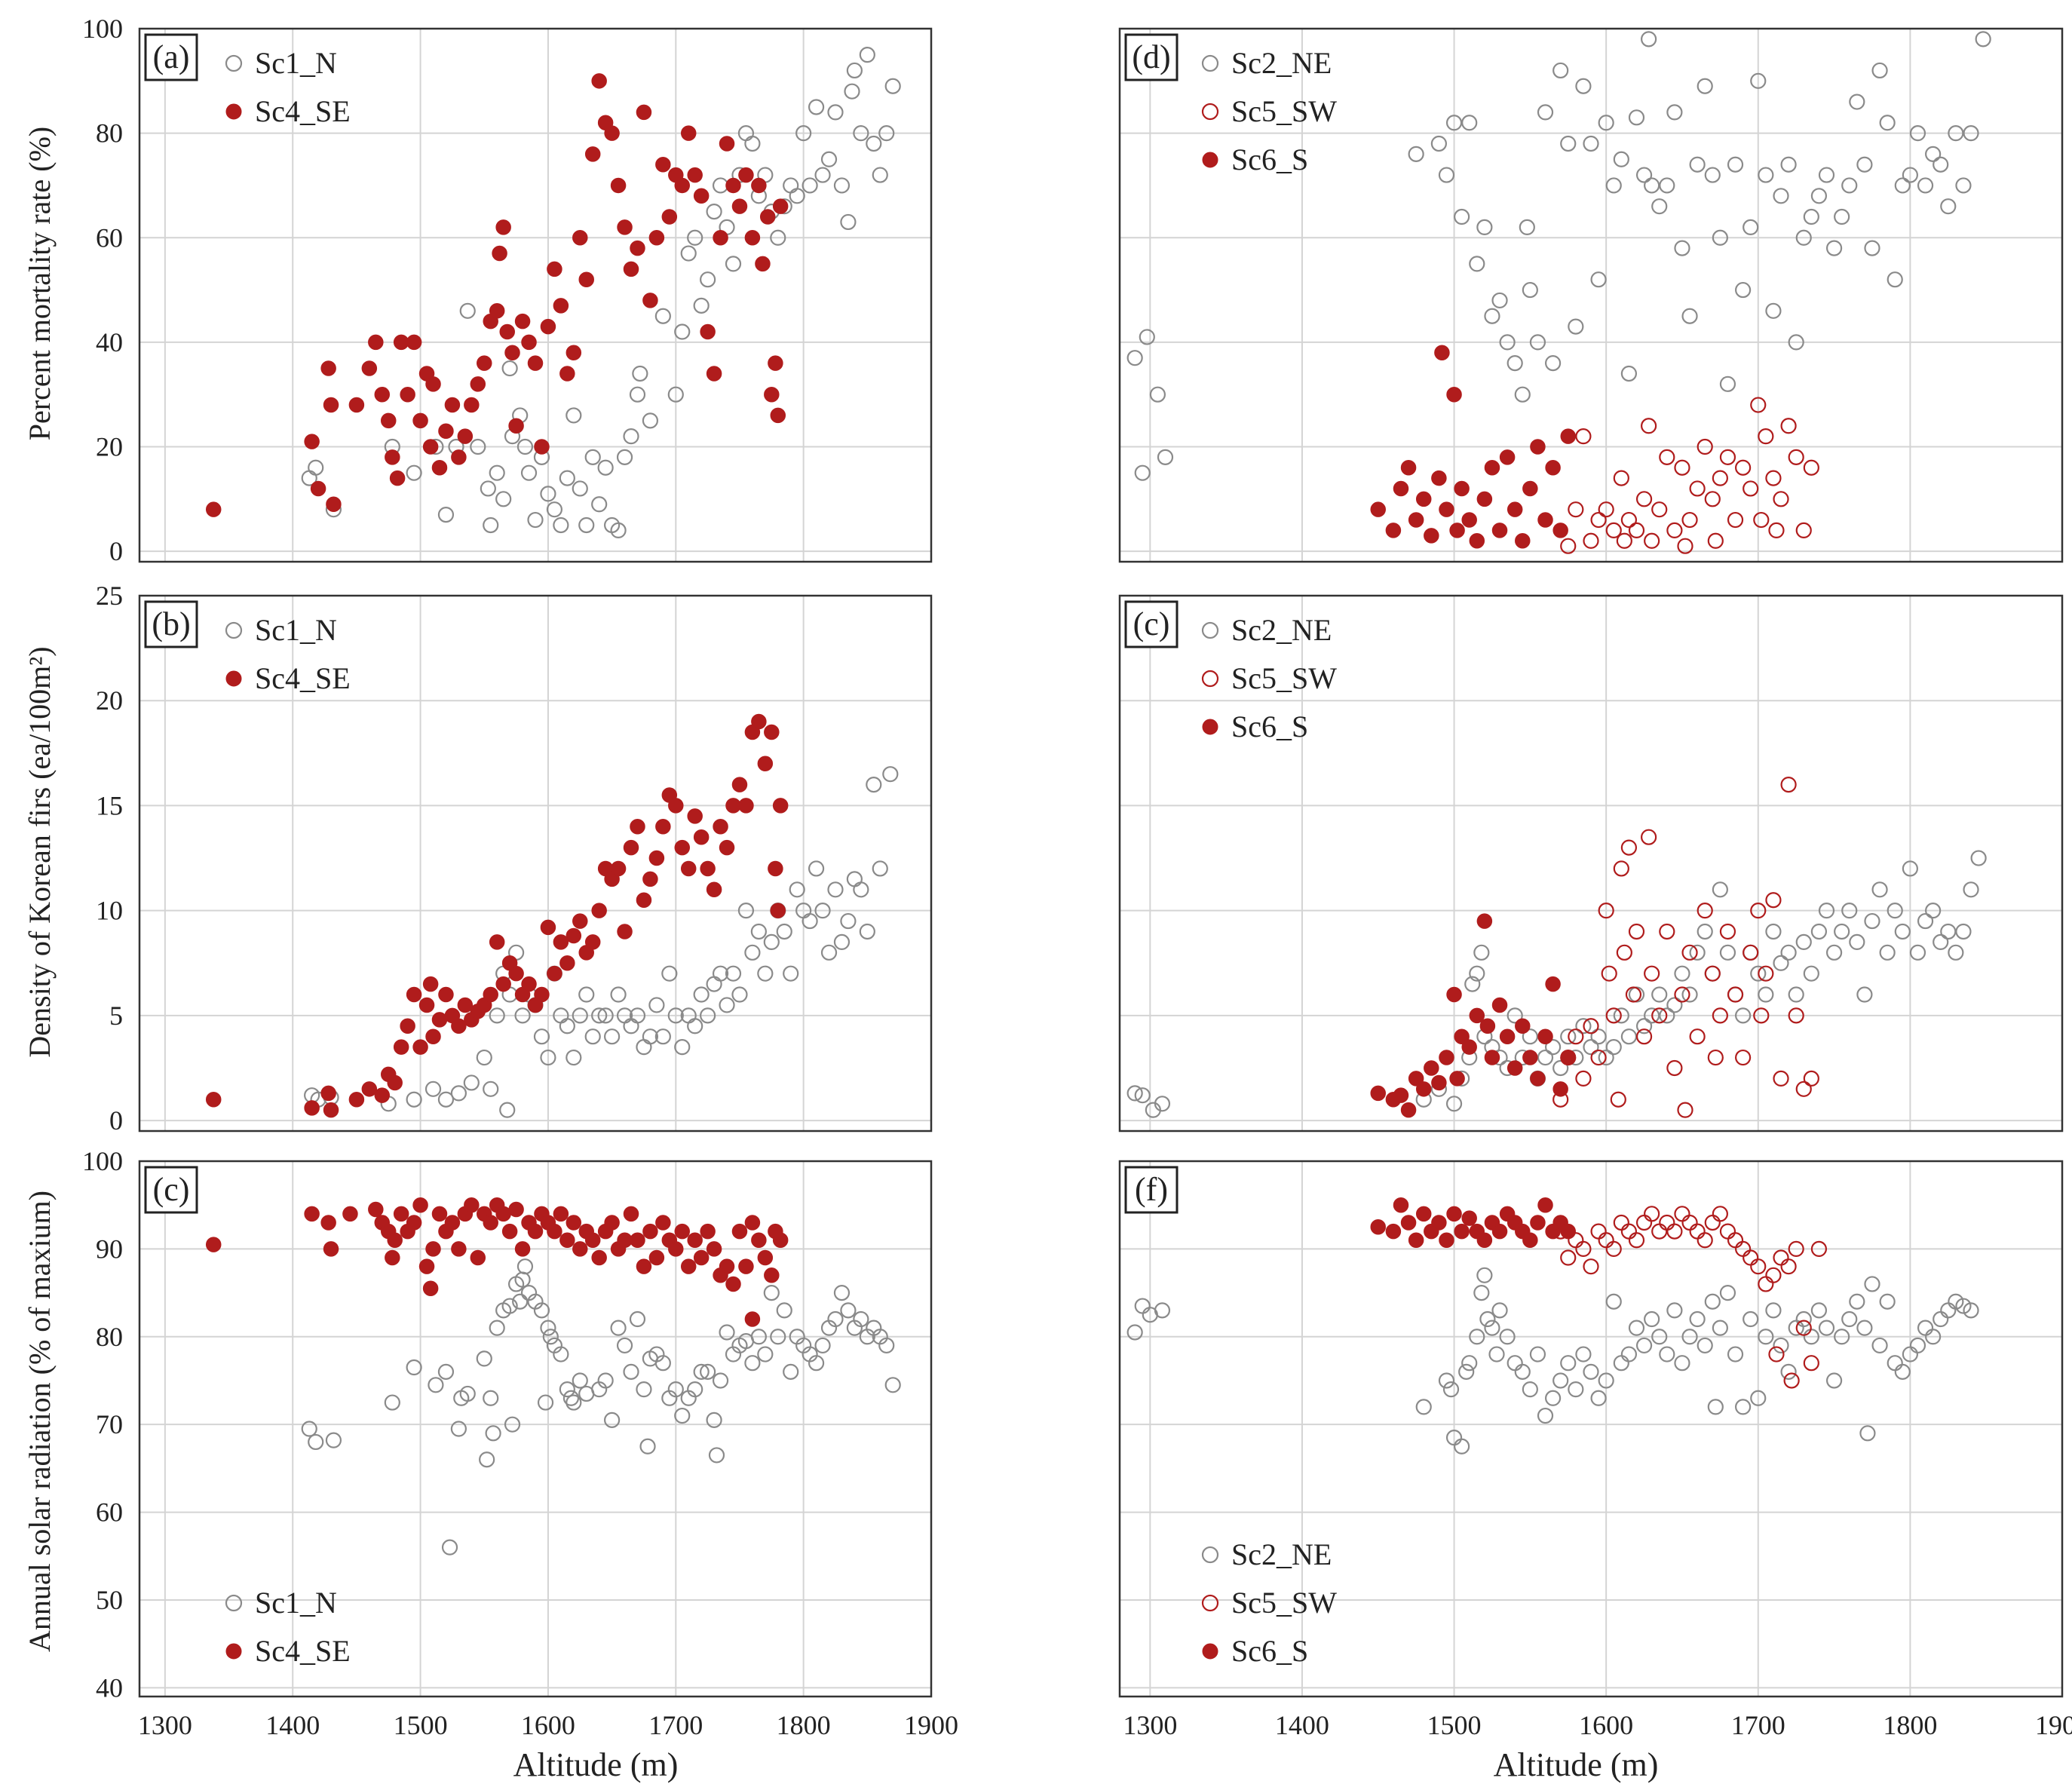  Describe the element at coordinates (1758, 1725) in the screenshot. I see `xtick-label: 1700` at that location.